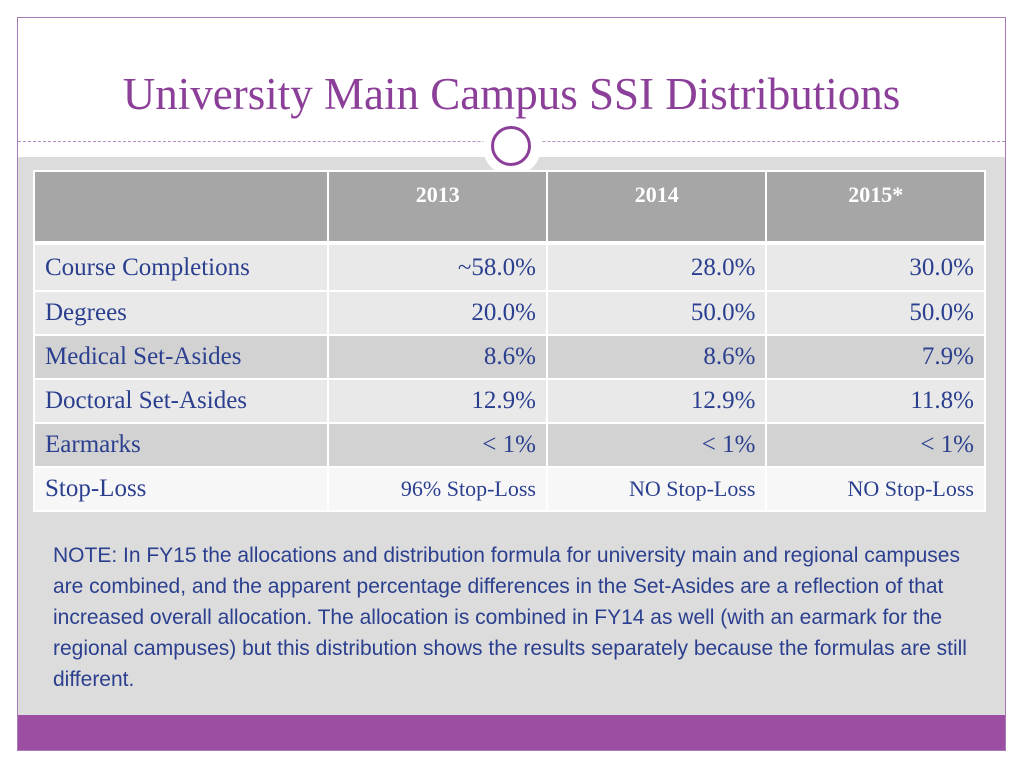  What do you see at coordinates (181, 445) in the screenshot?
I see `row-label: Earmarks` at bounding box center [181, 445].